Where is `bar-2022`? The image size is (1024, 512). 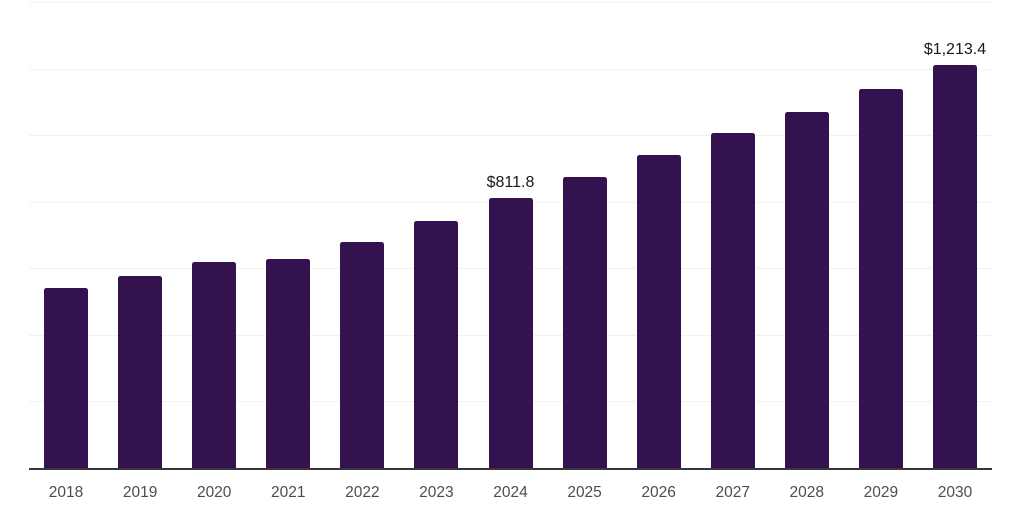 bar-2022 is located at coordinates (362, 354).